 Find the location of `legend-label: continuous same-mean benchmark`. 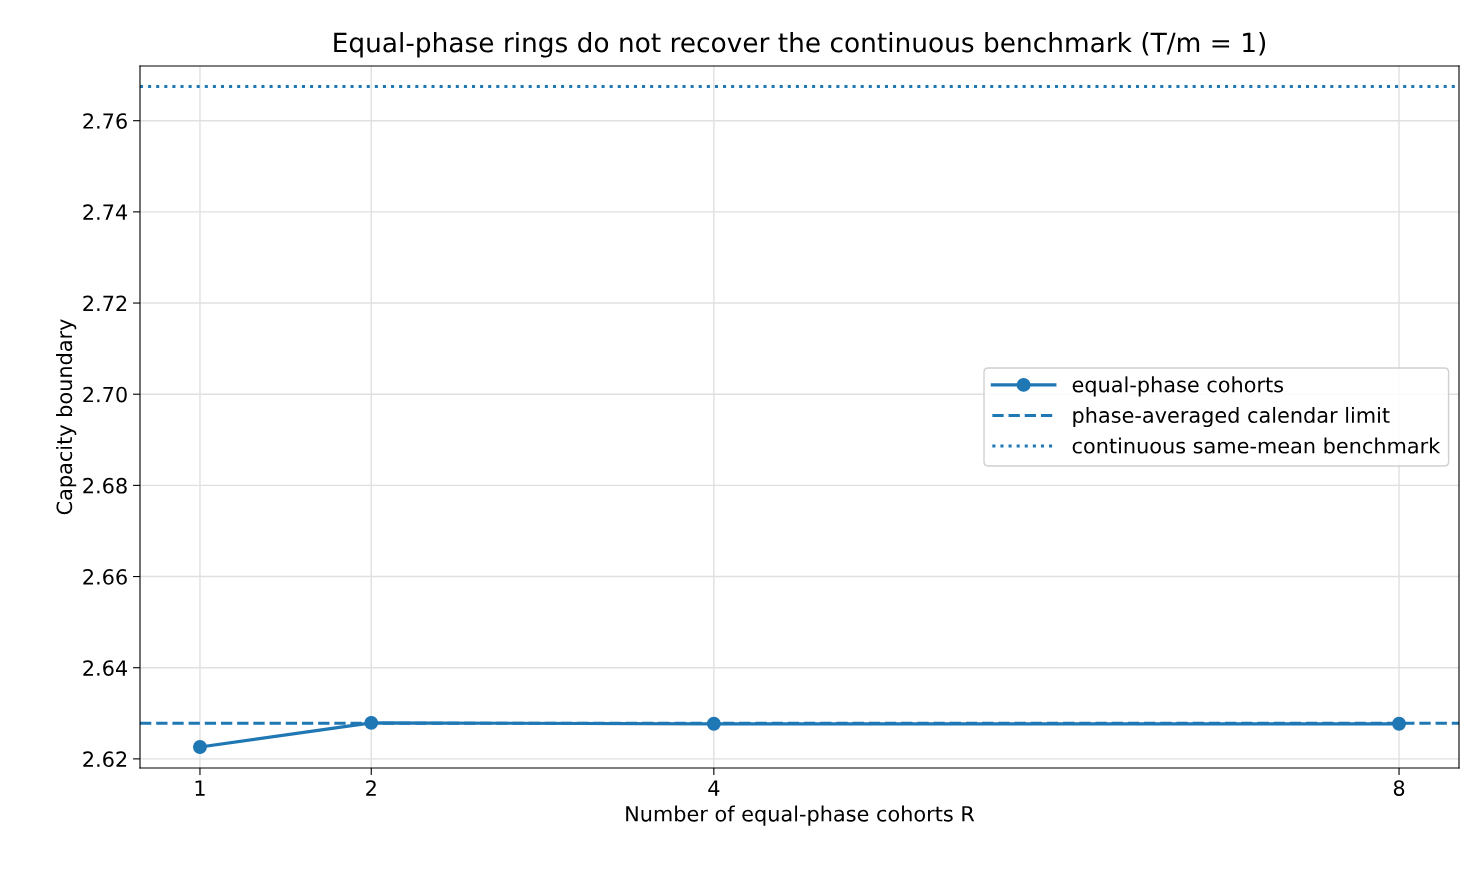

legend-label: continuous same-mean benchmark is located at coordinates (1256, 445).